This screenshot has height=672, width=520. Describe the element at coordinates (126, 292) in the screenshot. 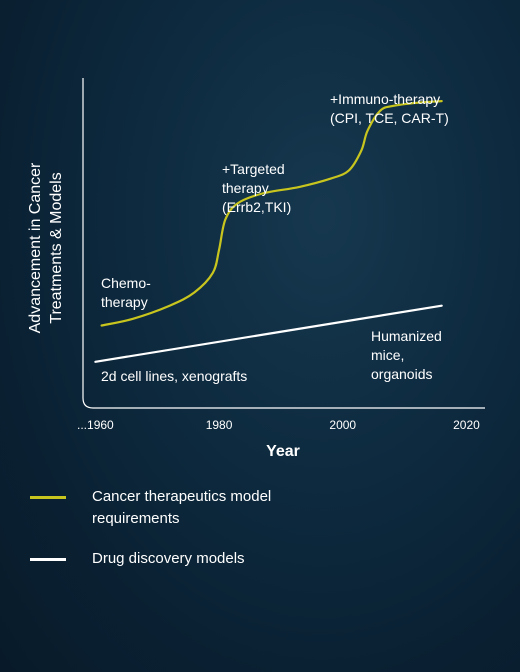

I see `annotation-chemotherapy: Chemo-therapy` at that location.